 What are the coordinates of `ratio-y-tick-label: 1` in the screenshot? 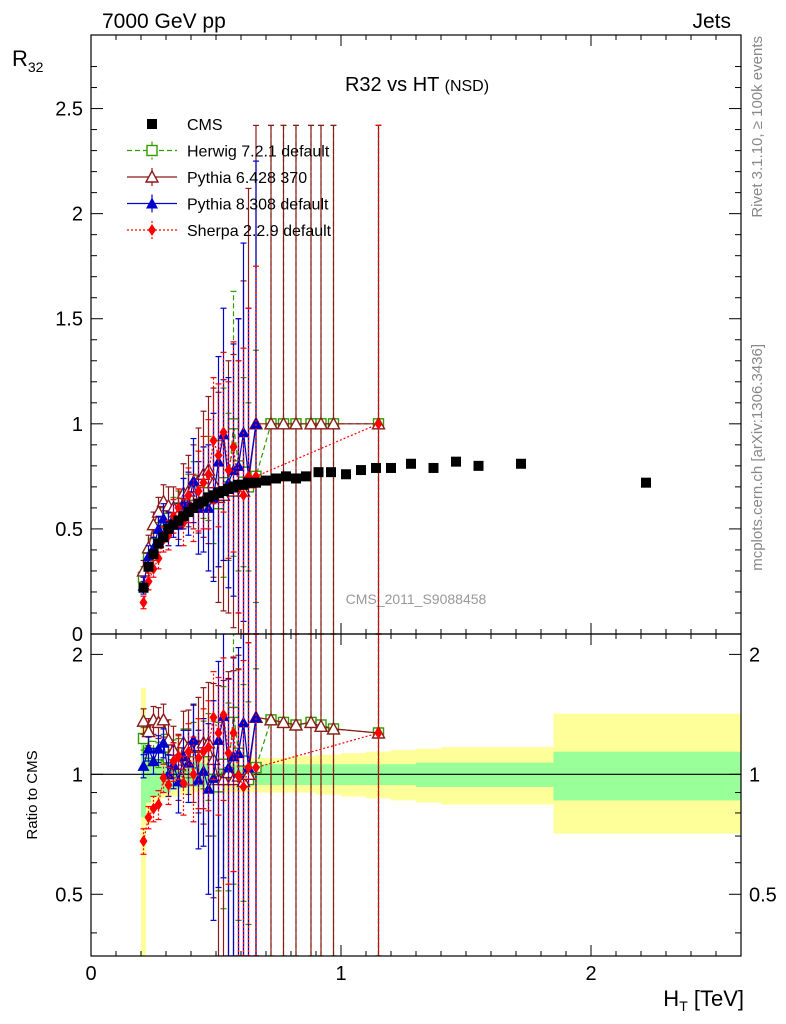 It's located at (77, 775).